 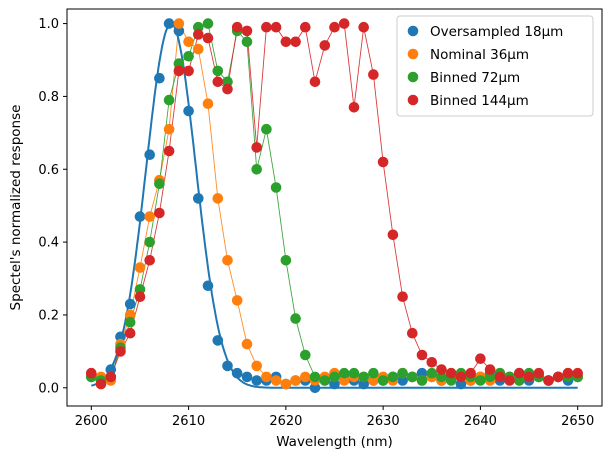 What do you see at coordinates (480, 421) in the screenshot?
I see `x-tick-label: 2640` at bounding box center [480, 421].